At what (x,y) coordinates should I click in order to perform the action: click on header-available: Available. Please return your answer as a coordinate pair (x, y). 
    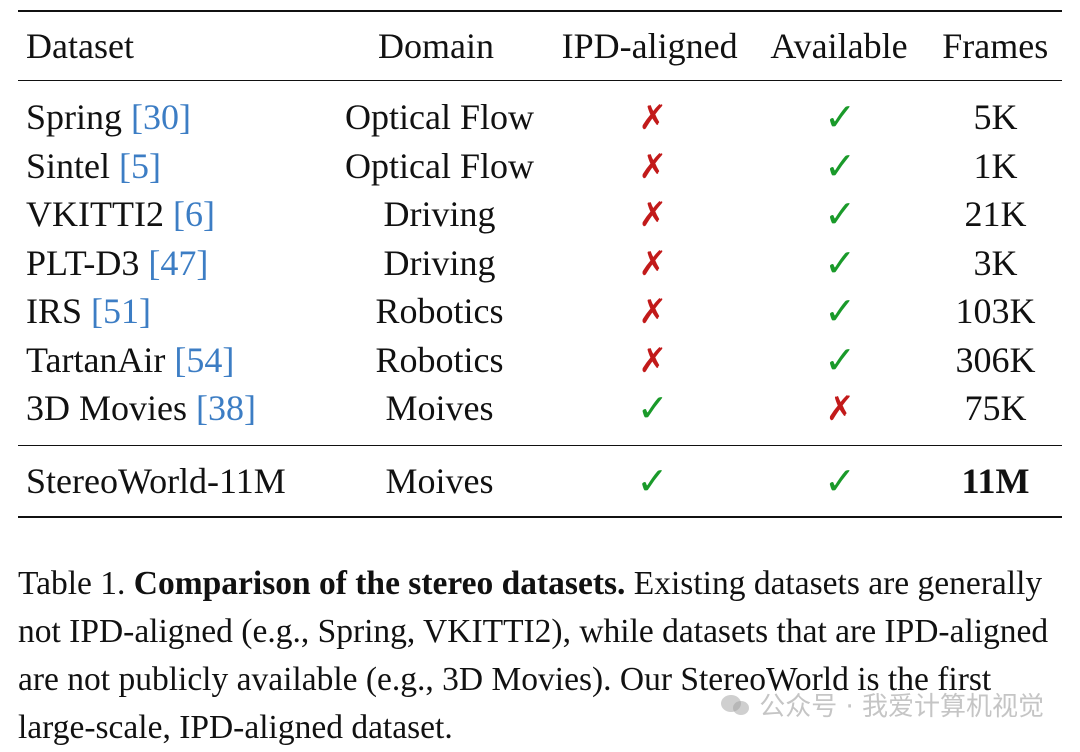
    Looking at the image, I should click on (839, 46).